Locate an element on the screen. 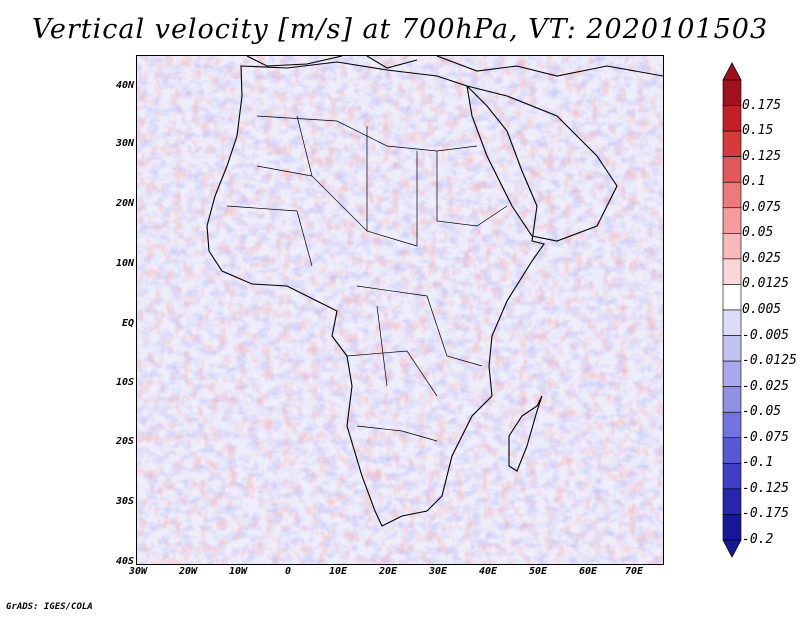 The height and width of the screenshot is (618, 800). lon-label: 0 is located at coordinates (288, 571).